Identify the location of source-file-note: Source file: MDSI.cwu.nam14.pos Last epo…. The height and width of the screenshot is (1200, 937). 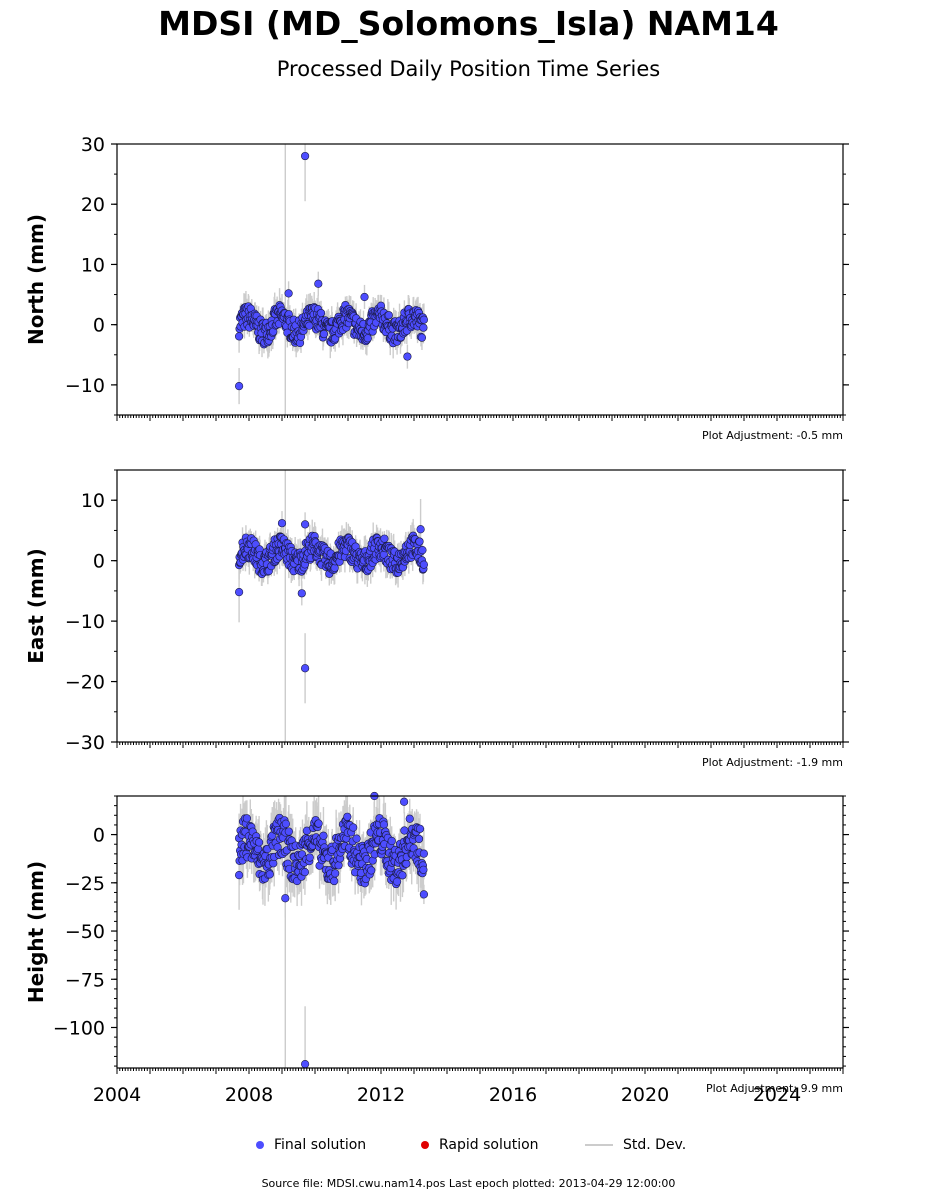
(468, 1183).